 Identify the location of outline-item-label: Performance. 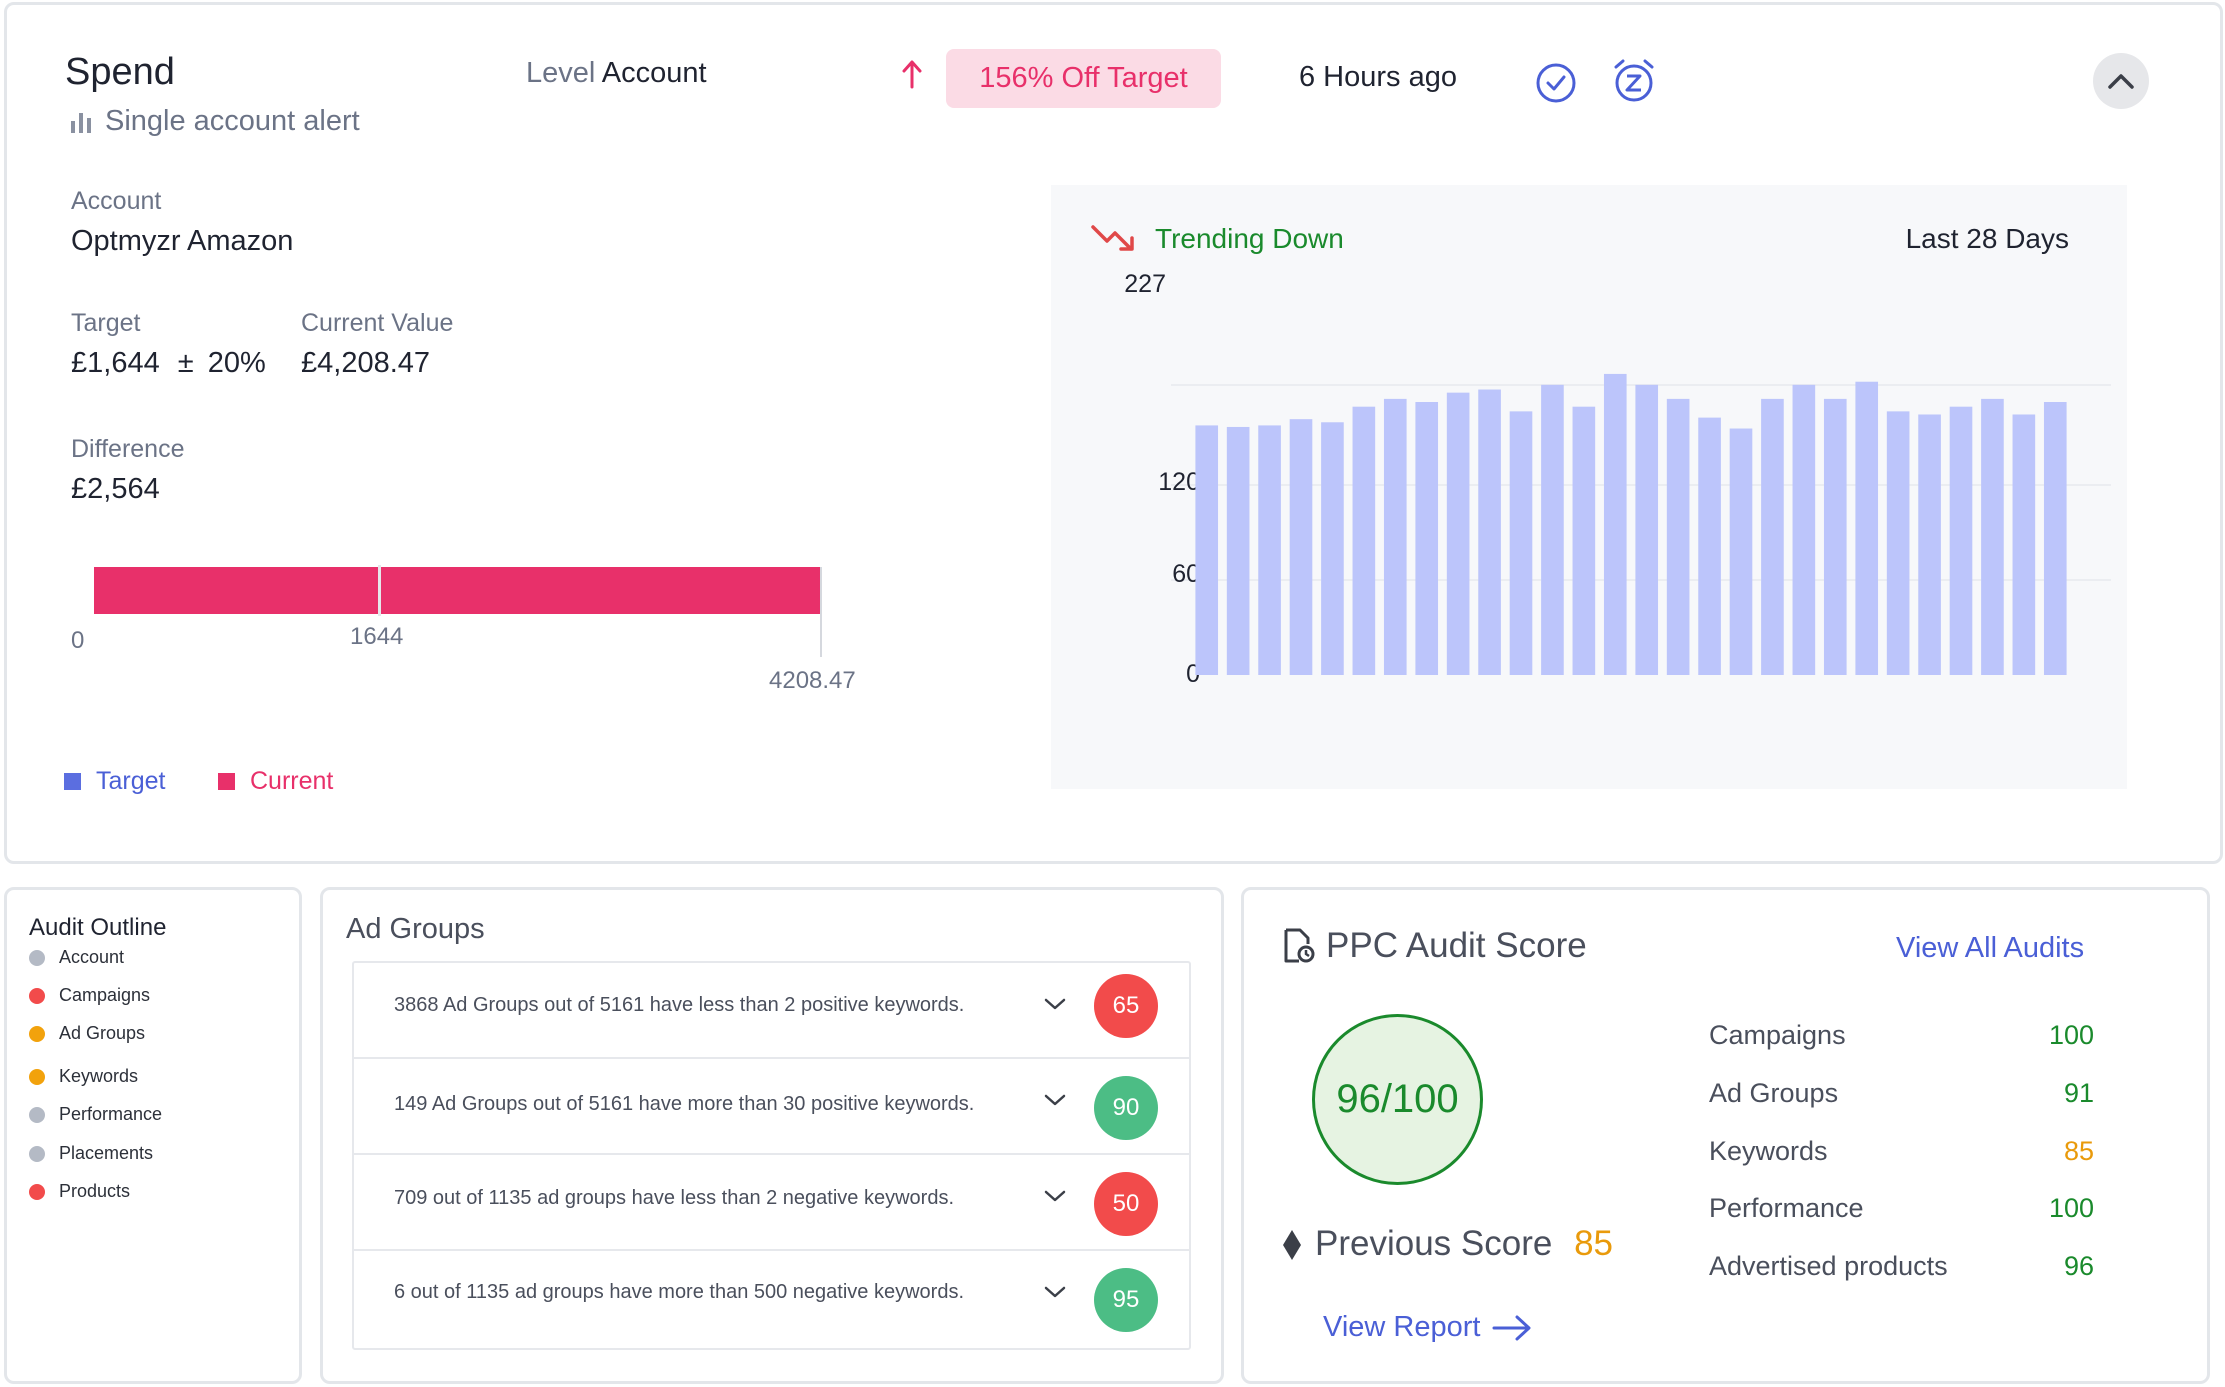
(111, 1114).